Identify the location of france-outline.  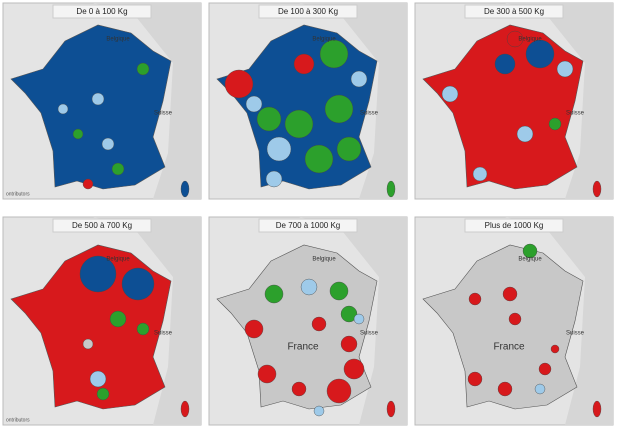
(91, 107).